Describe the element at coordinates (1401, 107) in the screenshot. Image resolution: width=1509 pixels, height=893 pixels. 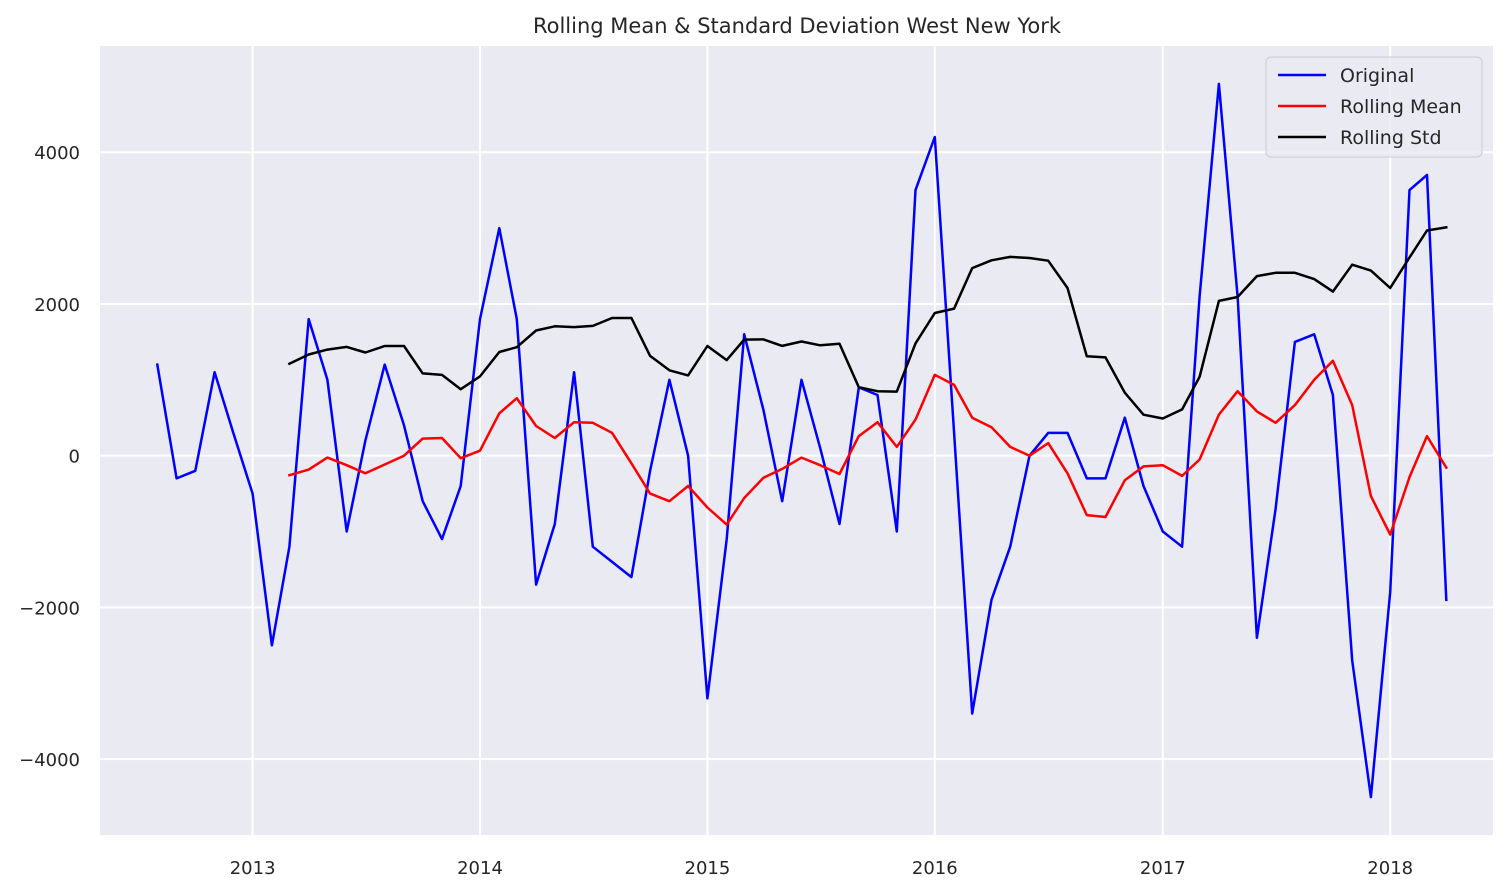
I see `legend-label-rolling-mean: Rolling Mean` at that location.